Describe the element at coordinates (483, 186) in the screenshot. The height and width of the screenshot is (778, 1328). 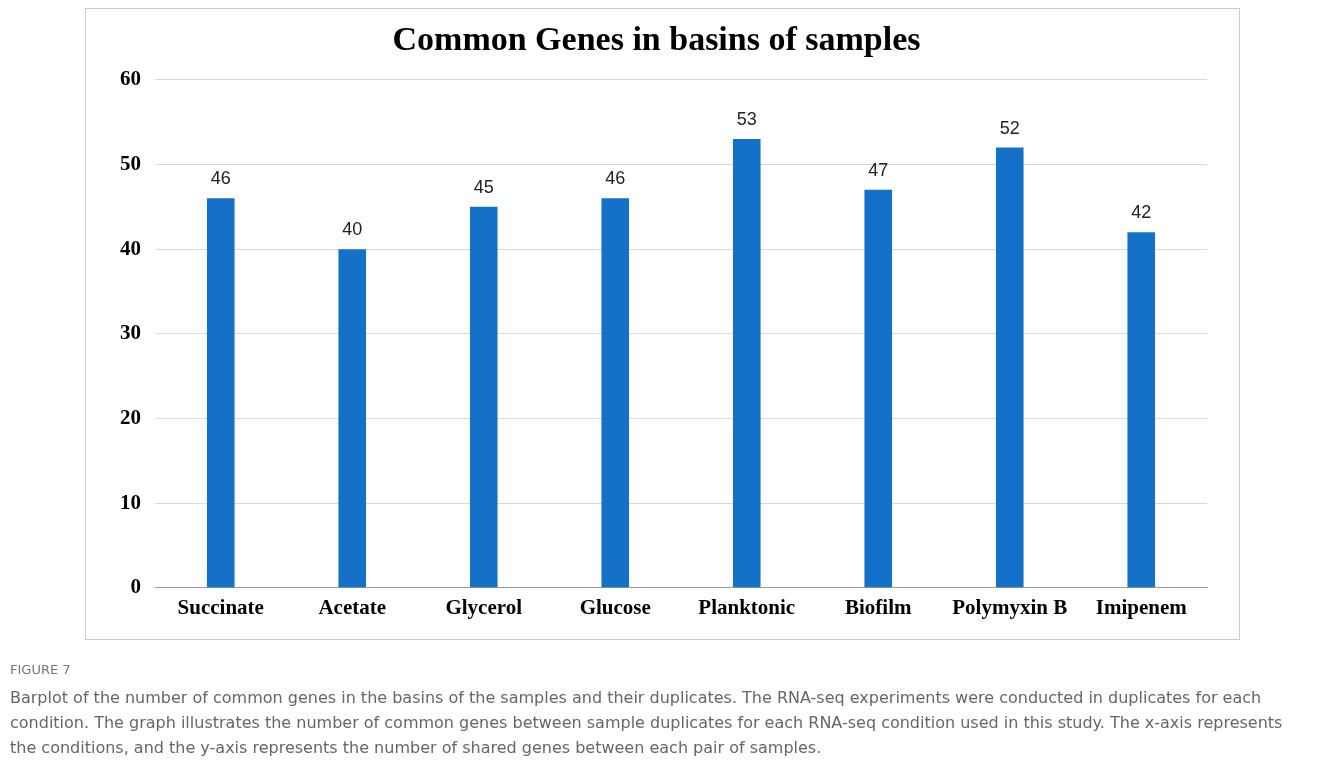
I see `data-label: 45` at that location.